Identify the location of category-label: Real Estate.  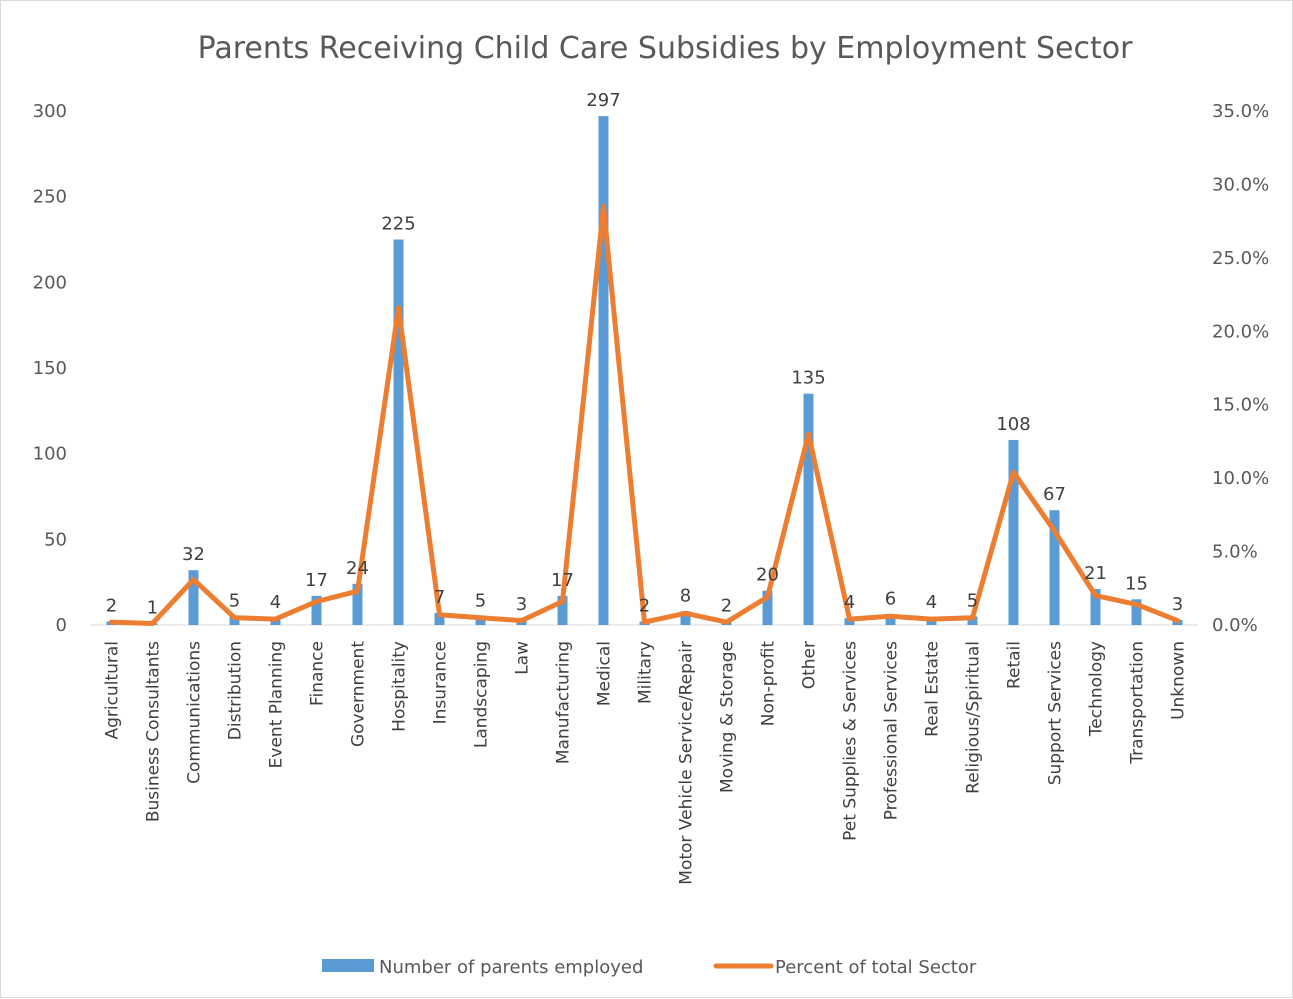
(933, 689).